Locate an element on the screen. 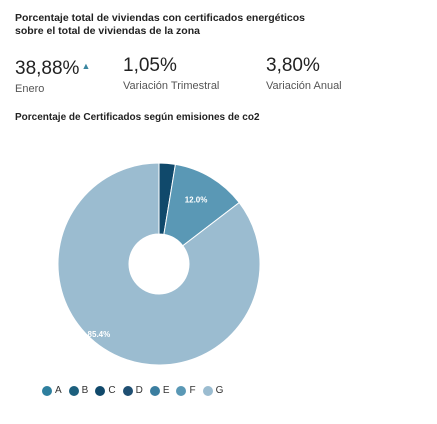  kpi-variacion-anual: 3,80% Variación Anual is located at coordinates (304, 73).